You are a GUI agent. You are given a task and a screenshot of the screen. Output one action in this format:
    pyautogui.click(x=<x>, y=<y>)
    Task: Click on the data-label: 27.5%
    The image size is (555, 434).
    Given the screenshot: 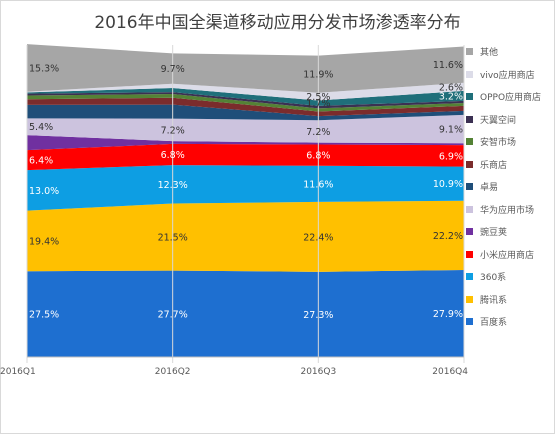 What is the action you would take?
    pyautogui.click(x=44, y=315)
    